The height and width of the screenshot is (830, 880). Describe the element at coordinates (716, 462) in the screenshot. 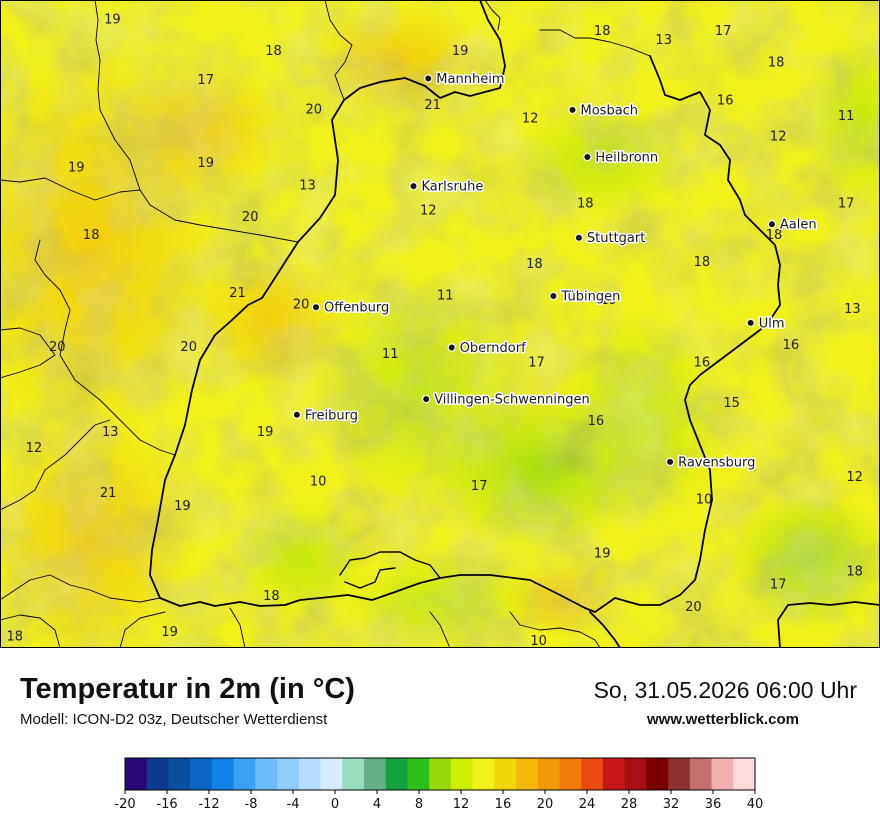

I see `city-label: Ravensburg` at that location.